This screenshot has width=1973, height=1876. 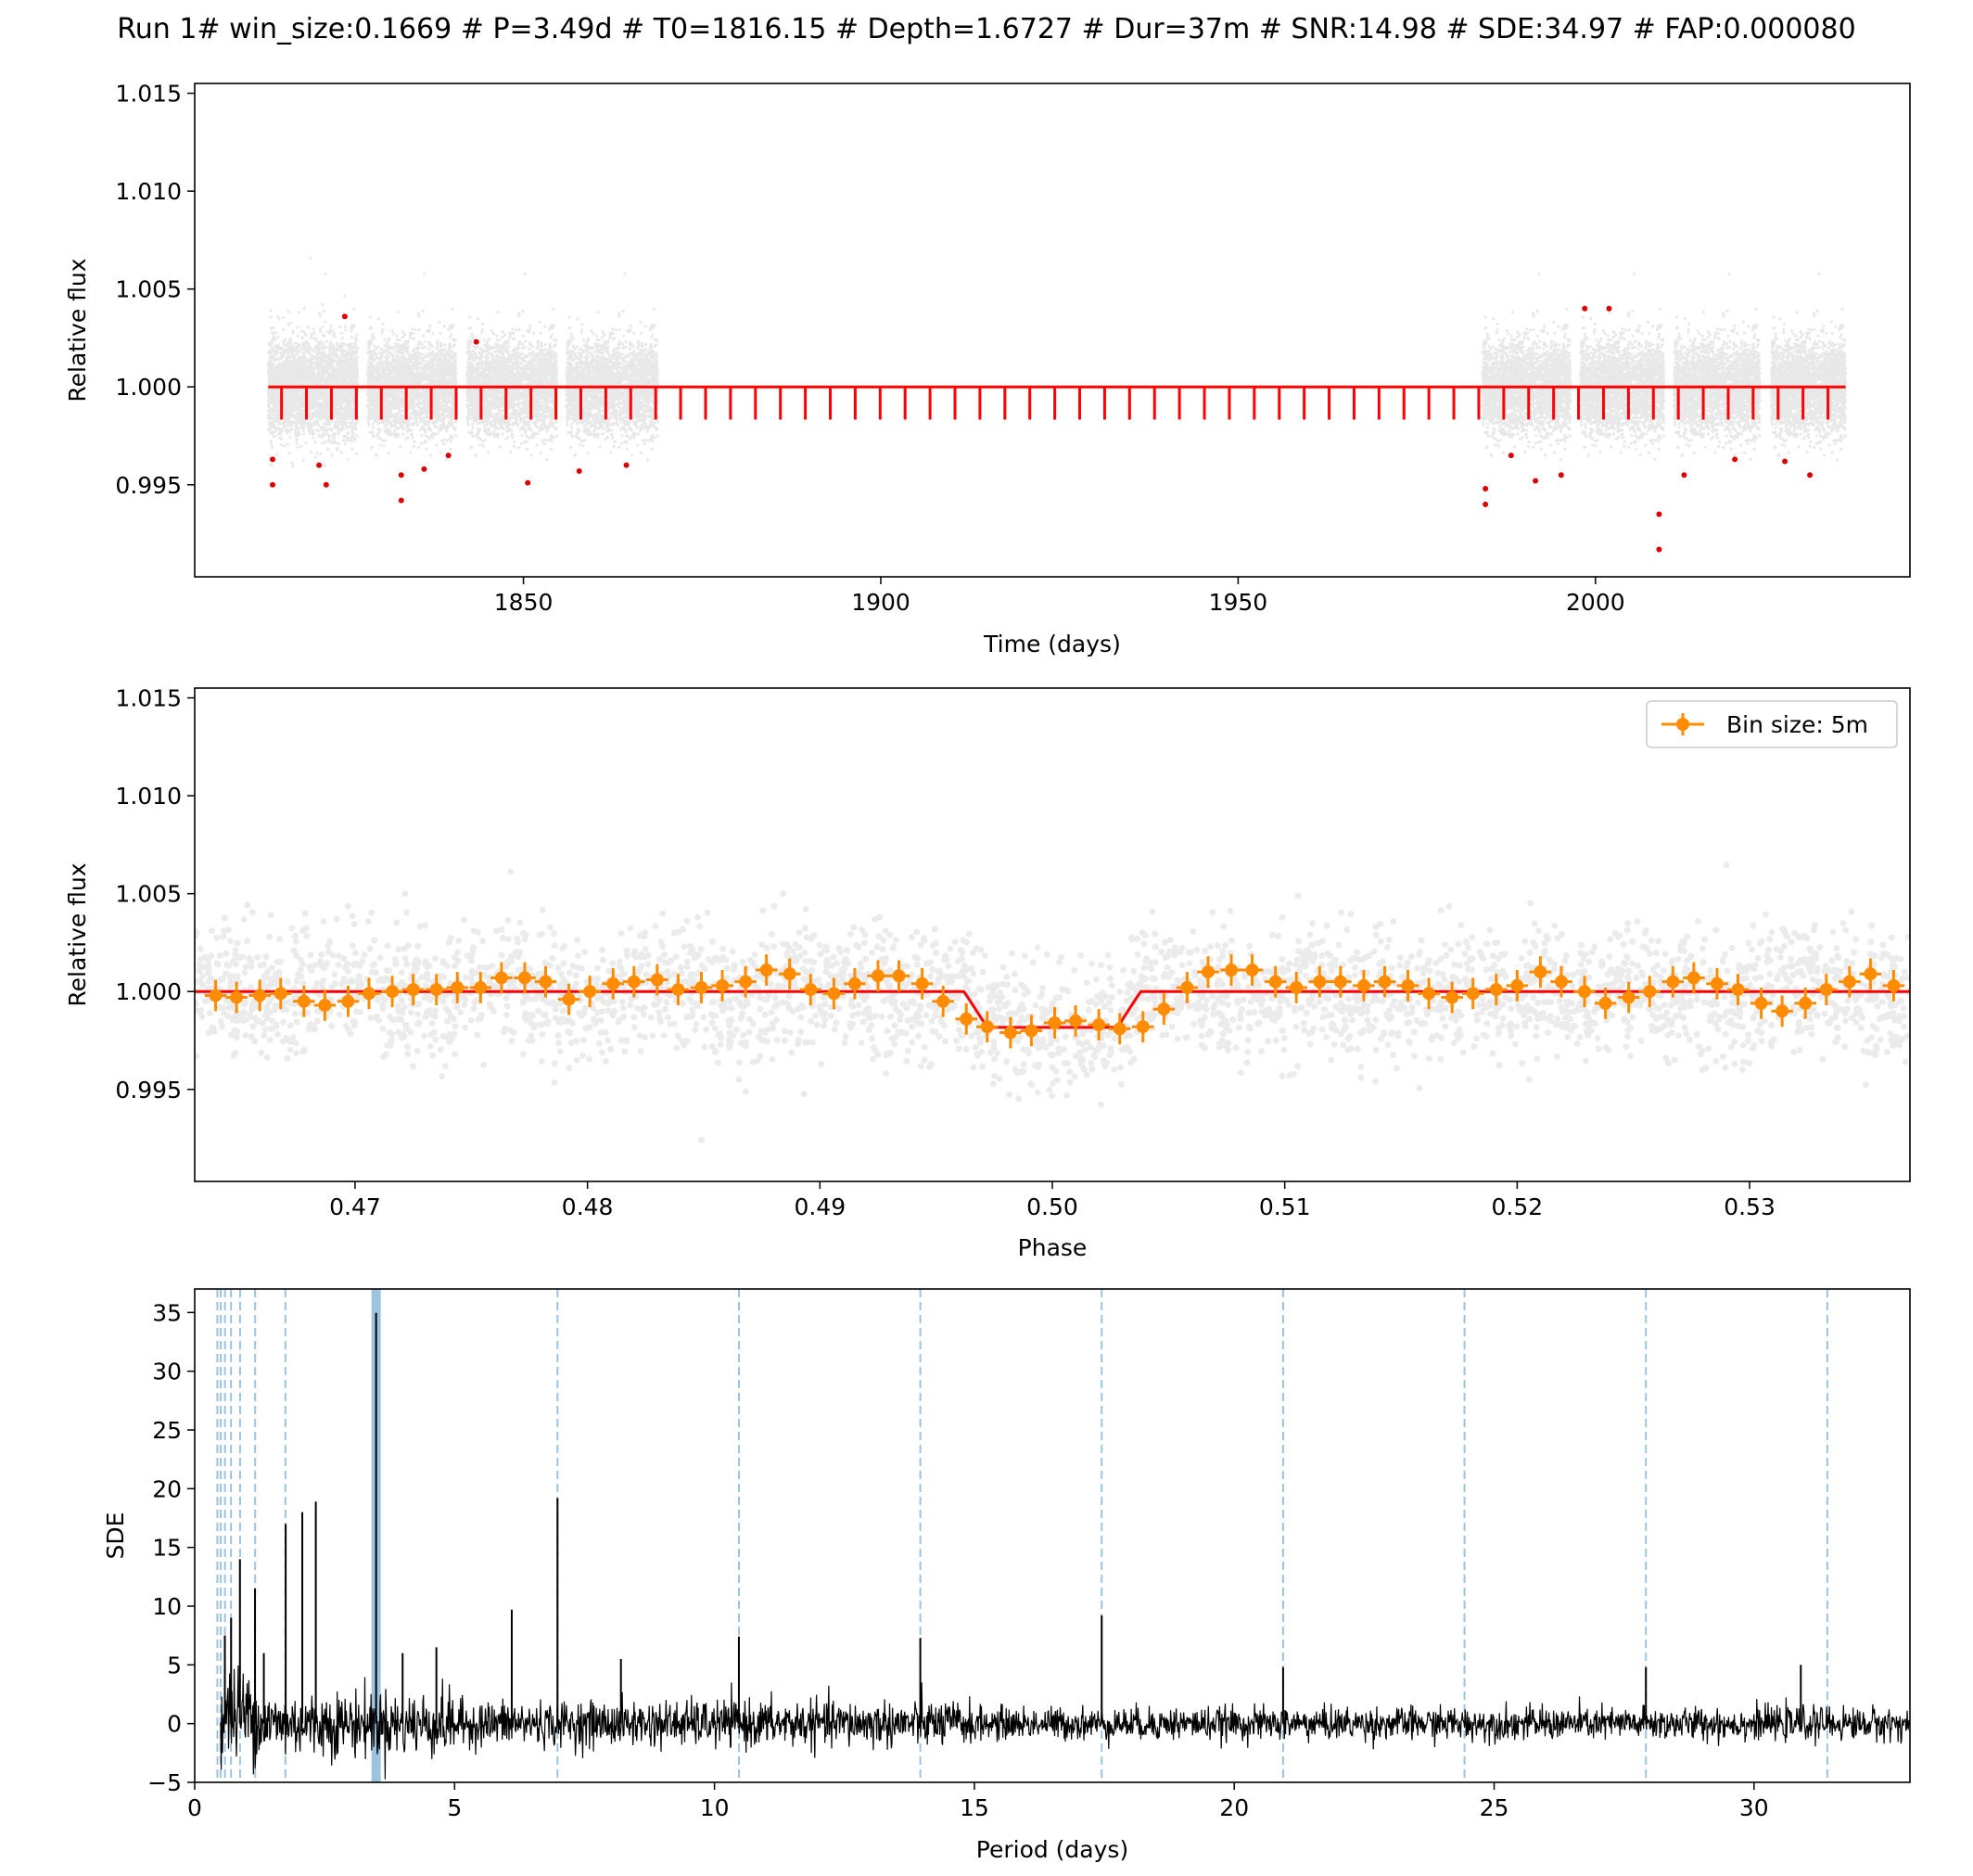 I want to click on periodogram-xtick-label: 0, so click(x=194, y=1808).